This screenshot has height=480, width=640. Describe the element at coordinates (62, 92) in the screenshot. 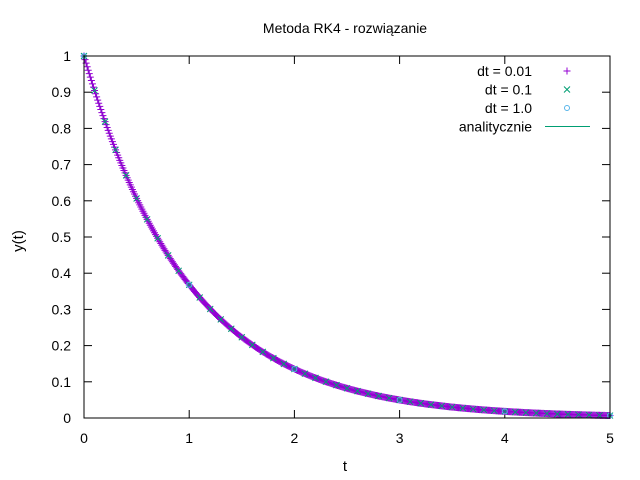

I see `y-tick-label: 0.9` at that location.